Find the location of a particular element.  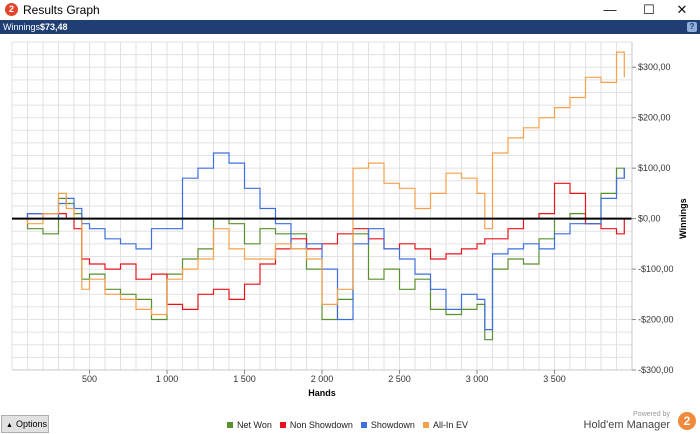

brand-block: Powered by Hold'em Manager is located at coordinates (627, 421).